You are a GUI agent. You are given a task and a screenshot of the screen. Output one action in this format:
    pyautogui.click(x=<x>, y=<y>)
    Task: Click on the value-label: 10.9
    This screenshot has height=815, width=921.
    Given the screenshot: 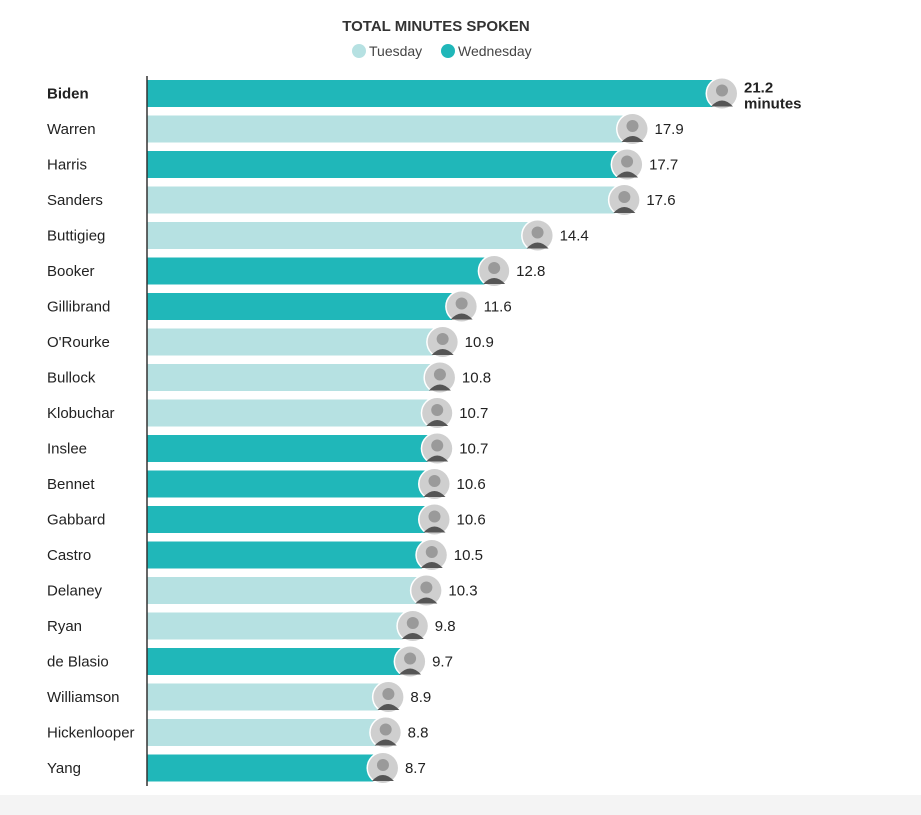 What is the action you would take?
    pyautogui.click(x=479, y=342)
    